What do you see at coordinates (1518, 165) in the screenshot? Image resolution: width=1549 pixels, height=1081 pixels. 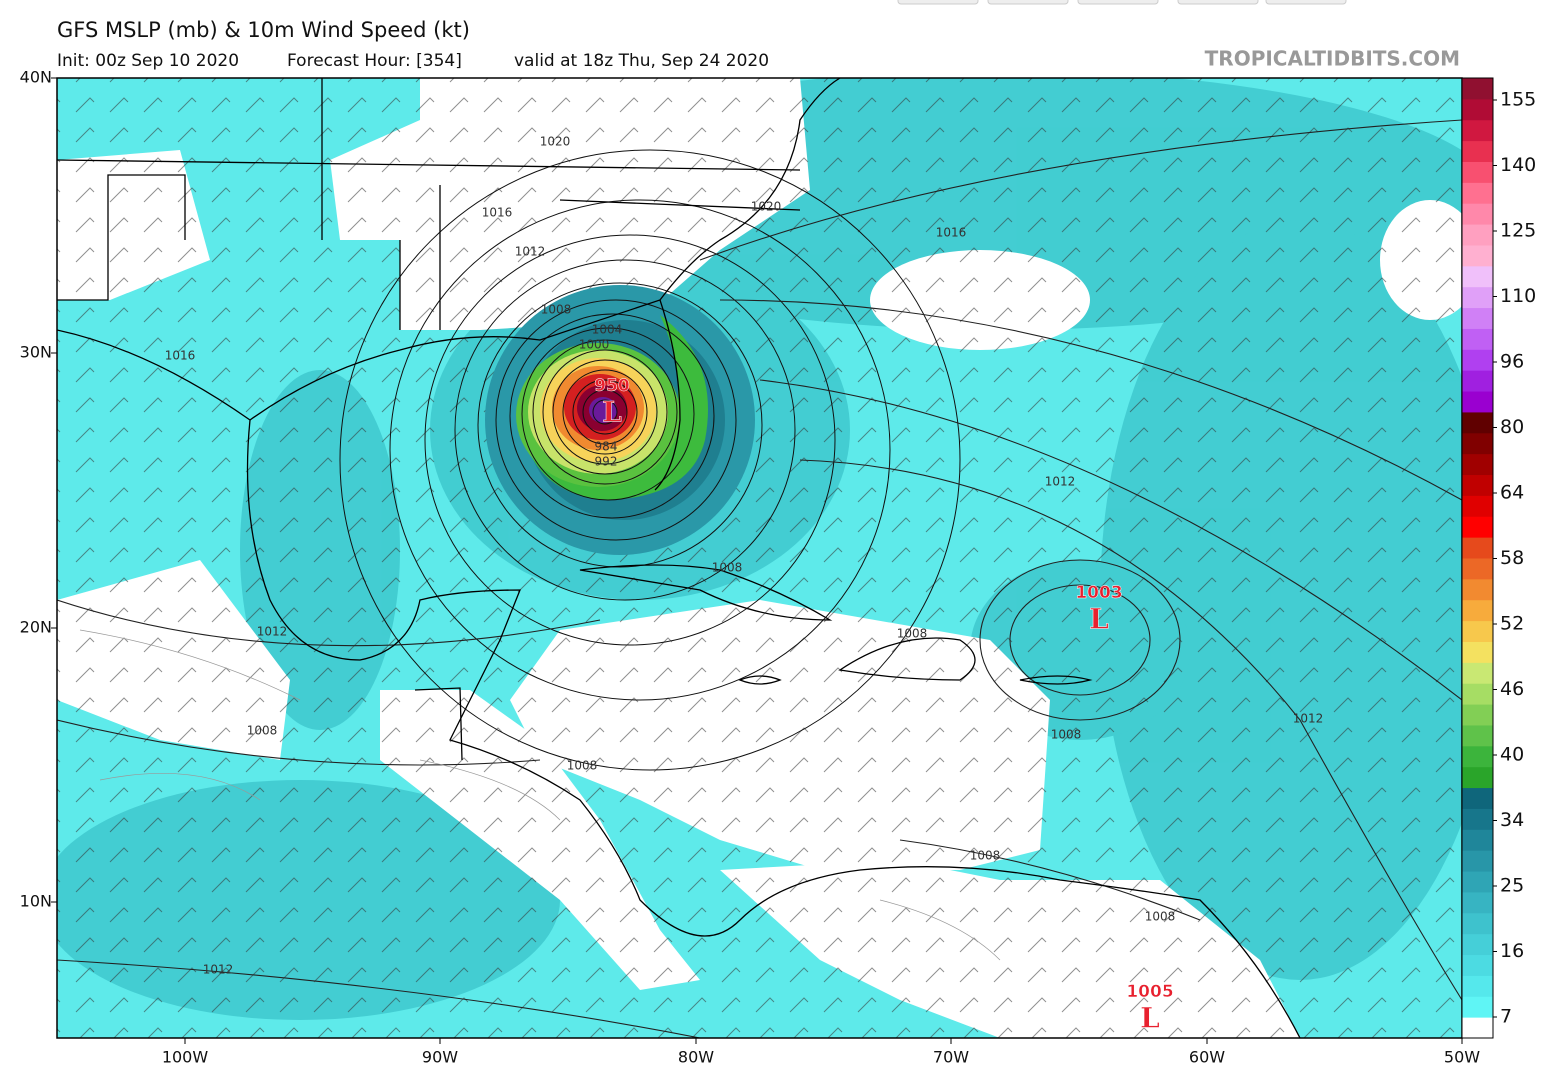 I see `colorbar-label: 140` at bounding box center [1518, 165].